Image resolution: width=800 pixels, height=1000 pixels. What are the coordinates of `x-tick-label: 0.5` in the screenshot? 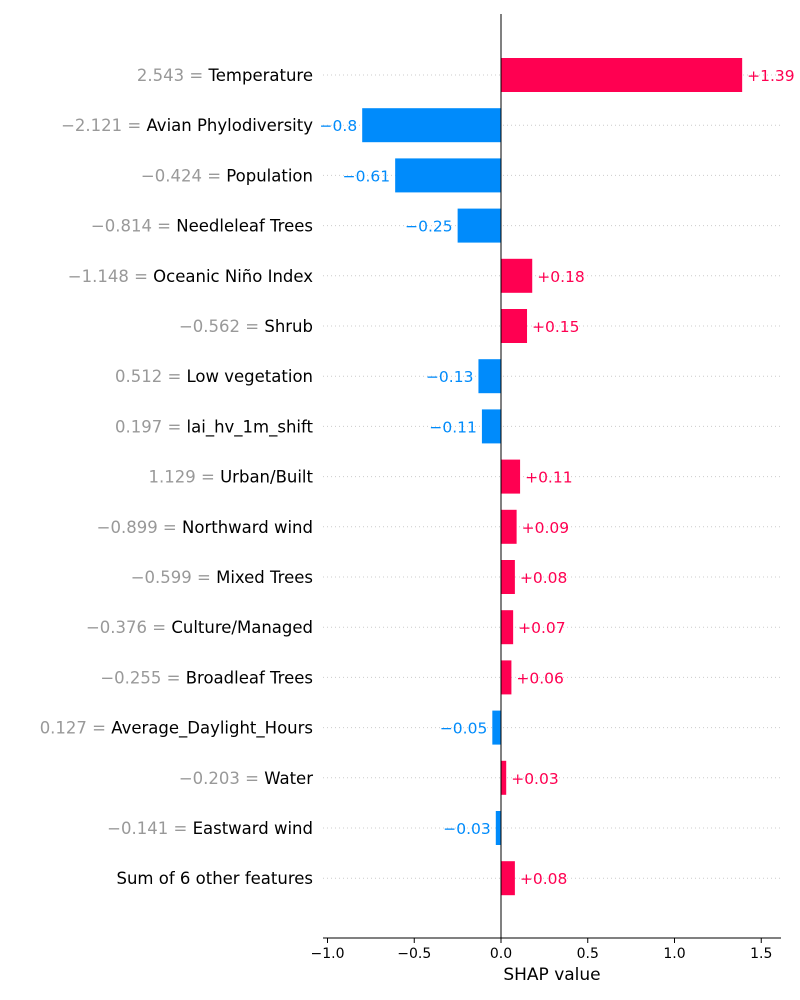 It's located at (588, 954).